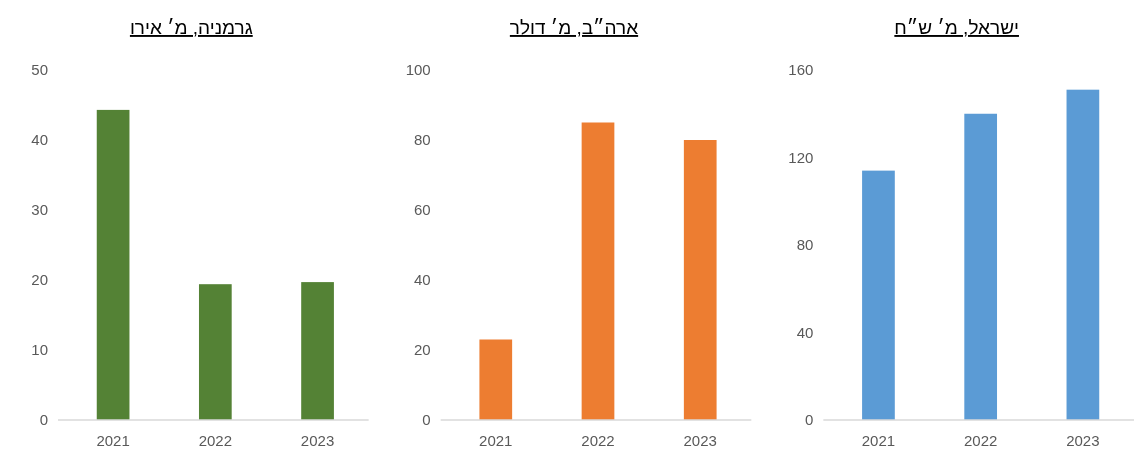  I want to click on y-tick-label: 100, so click(418, 69).